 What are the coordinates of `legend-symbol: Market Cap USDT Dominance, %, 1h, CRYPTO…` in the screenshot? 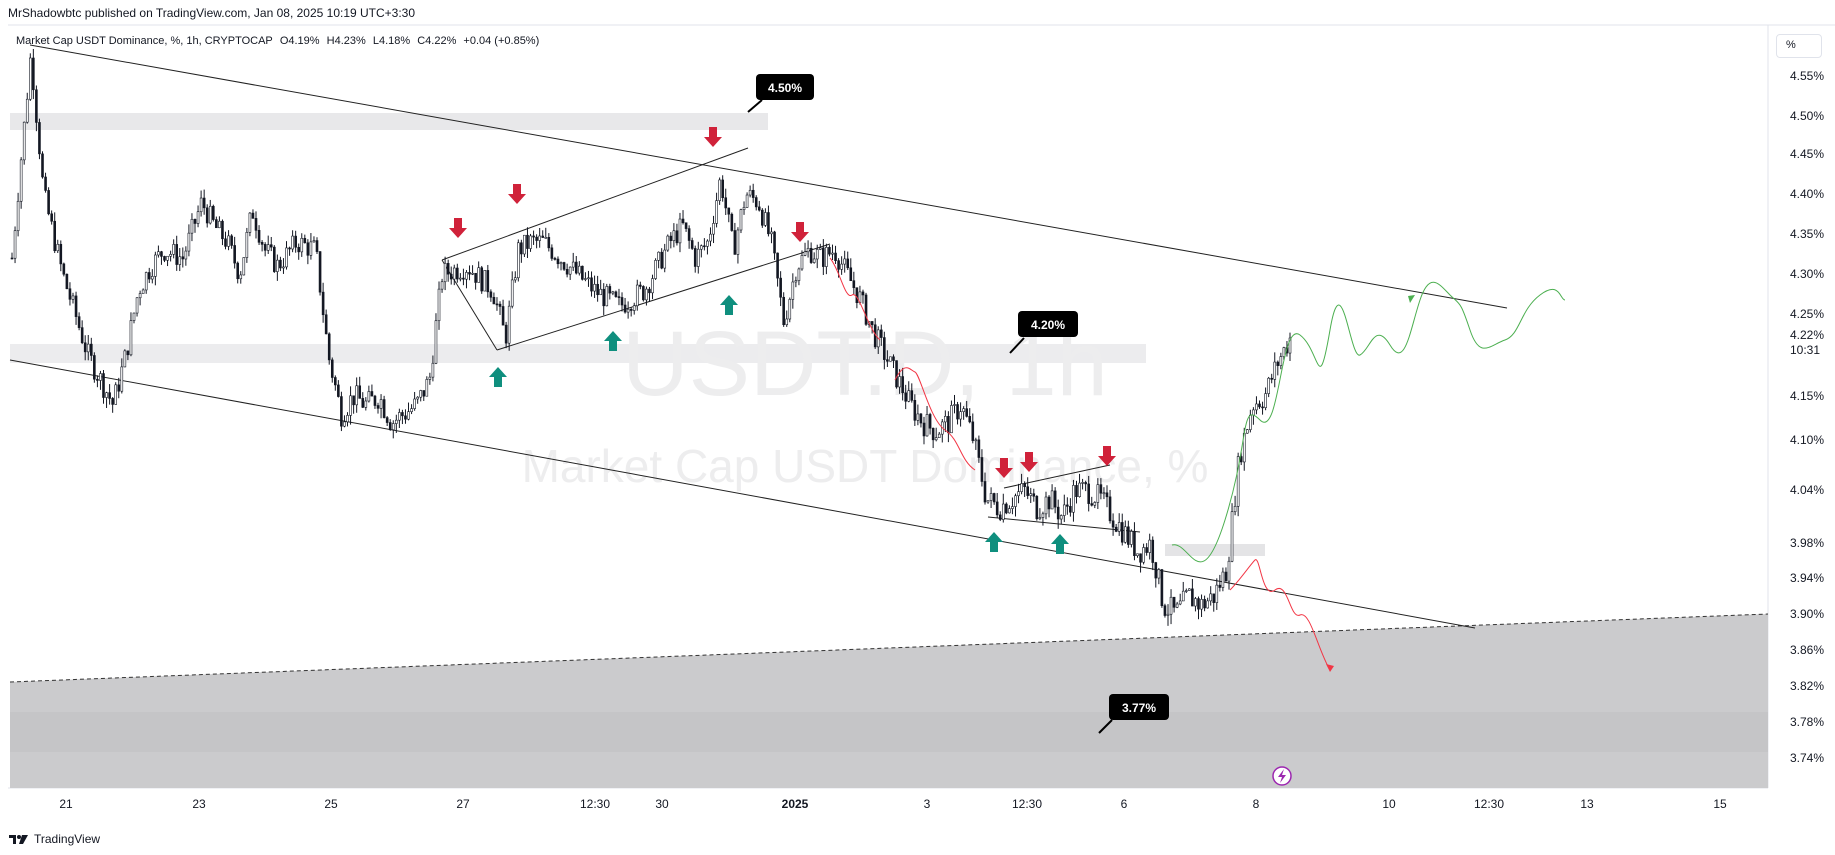 It's located at (144, 41).